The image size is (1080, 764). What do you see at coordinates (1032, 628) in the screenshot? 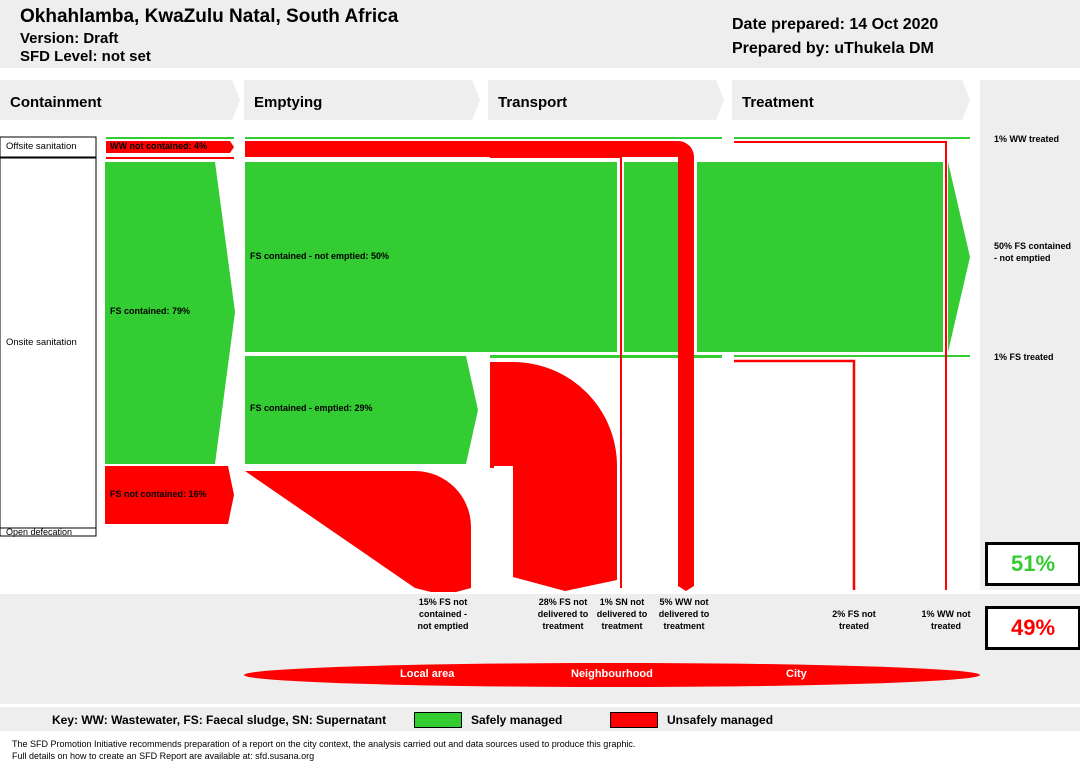
I see `unsafely-managed-percent: 49%` at bounding box center [1032, 628].